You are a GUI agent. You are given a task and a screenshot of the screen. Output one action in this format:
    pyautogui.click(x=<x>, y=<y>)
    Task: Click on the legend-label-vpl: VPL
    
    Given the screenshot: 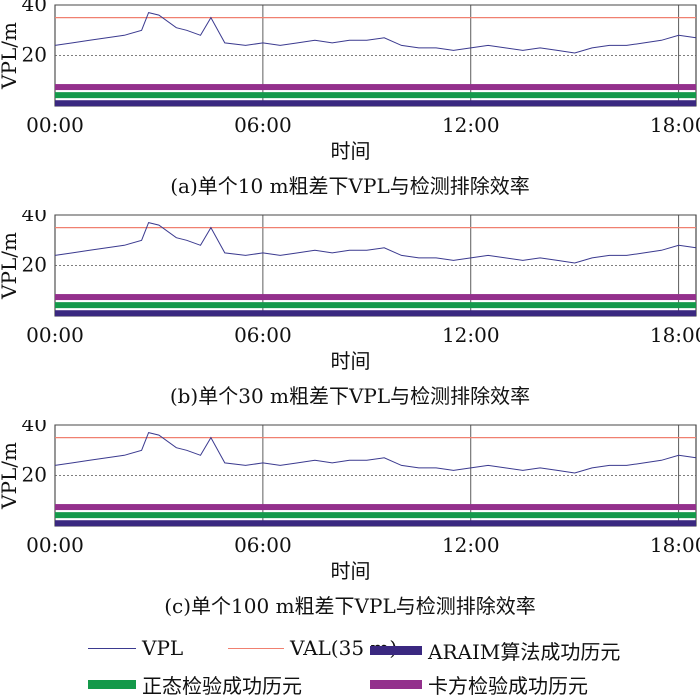 What is the action you would take?
    pyautogui.click(x=163, y=648)
    